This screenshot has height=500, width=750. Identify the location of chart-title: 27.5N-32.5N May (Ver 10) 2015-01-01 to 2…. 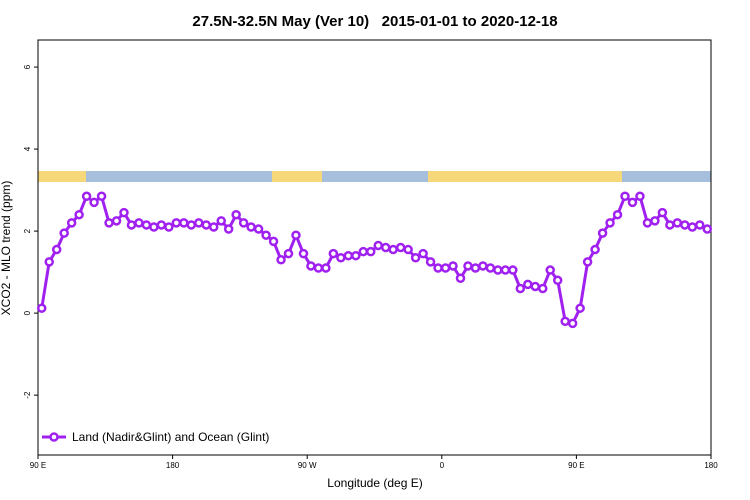
(374, 21).